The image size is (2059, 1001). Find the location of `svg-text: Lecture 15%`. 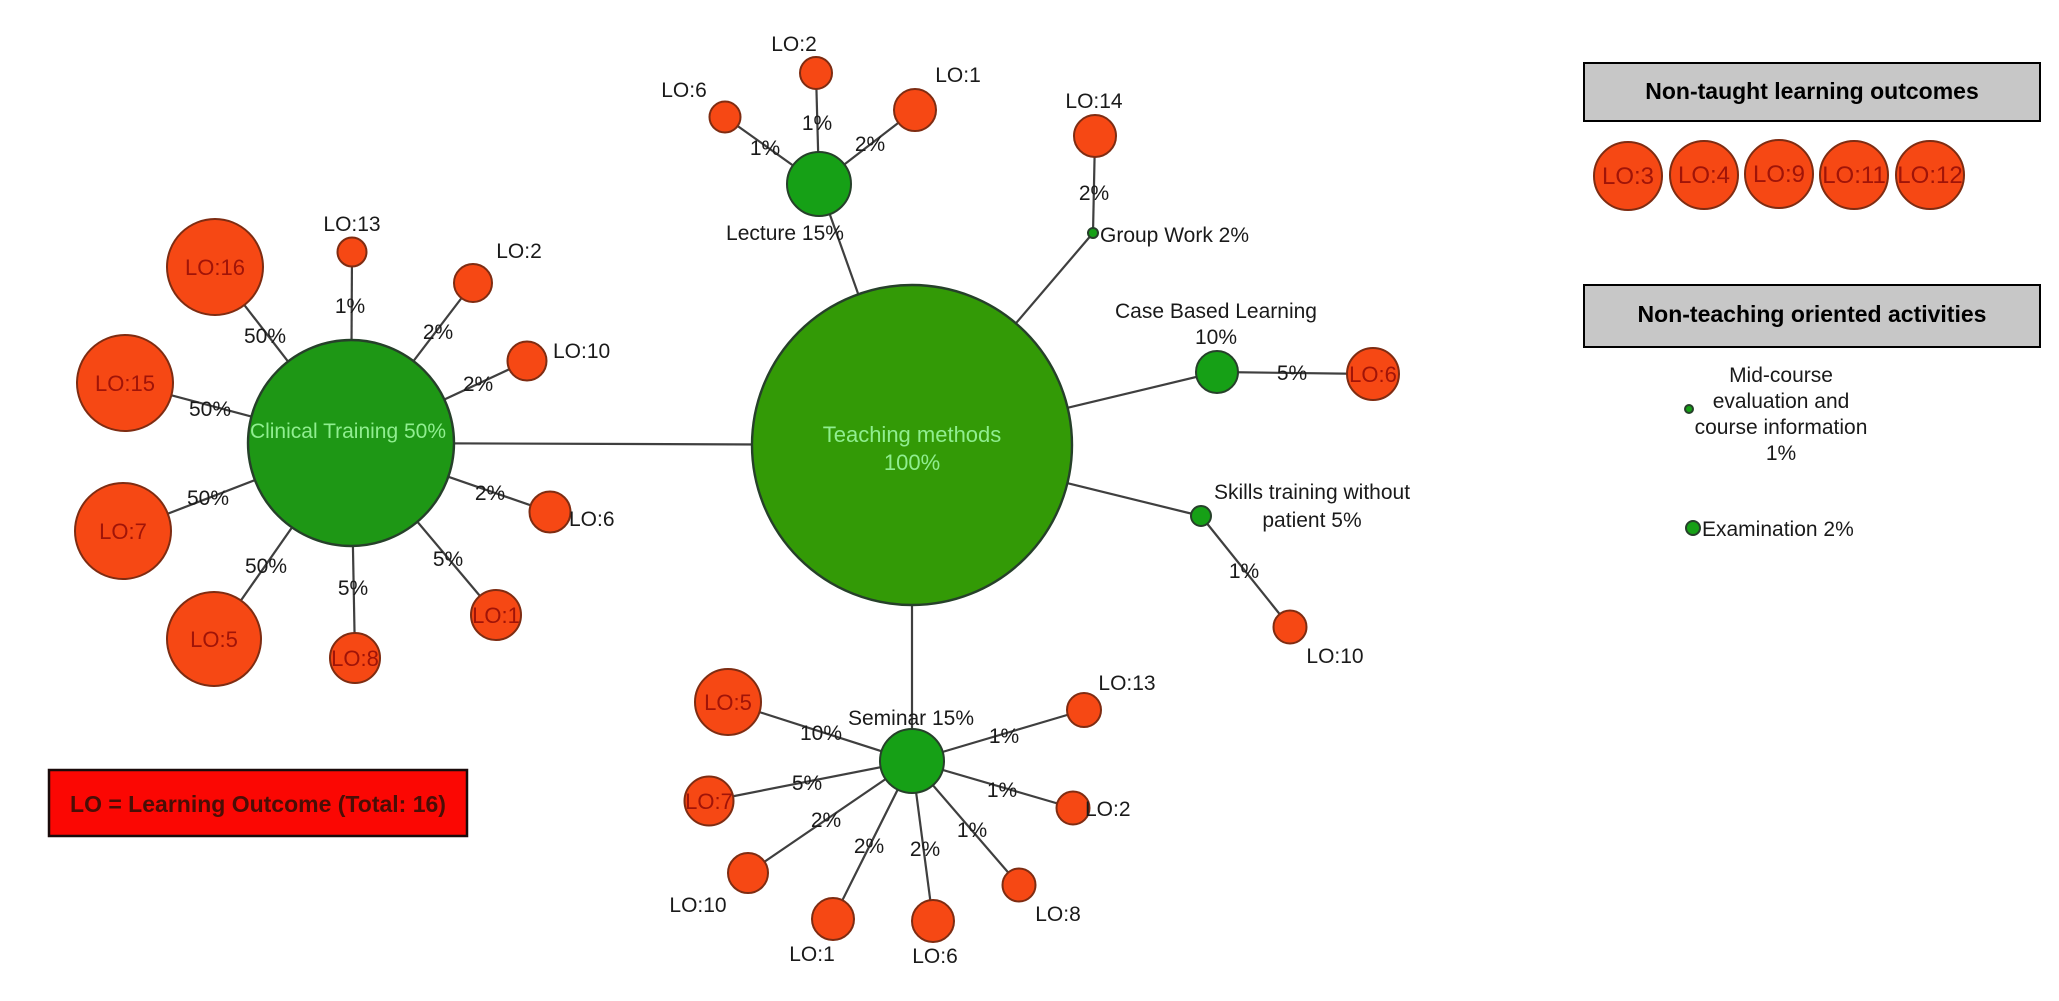

svg-text: Lecture 15% is located at coordinates (785, 233).